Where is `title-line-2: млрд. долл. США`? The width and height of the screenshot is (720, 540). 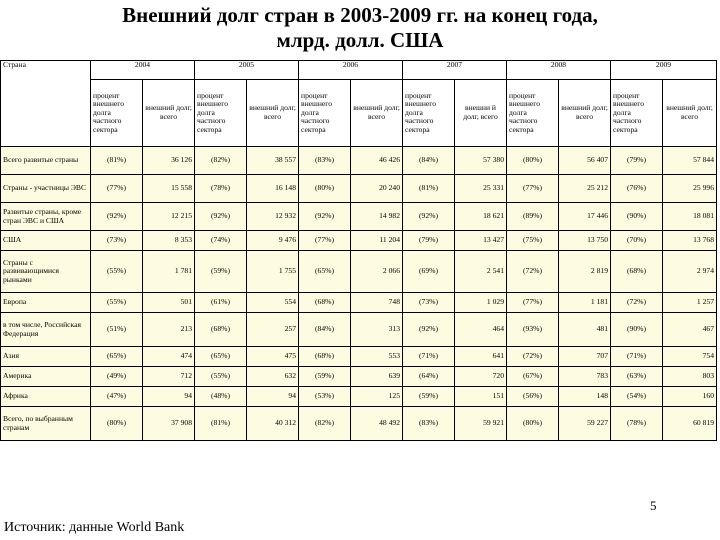 title-line-2: млрд. долл. США is located at coordinates (360, 40).